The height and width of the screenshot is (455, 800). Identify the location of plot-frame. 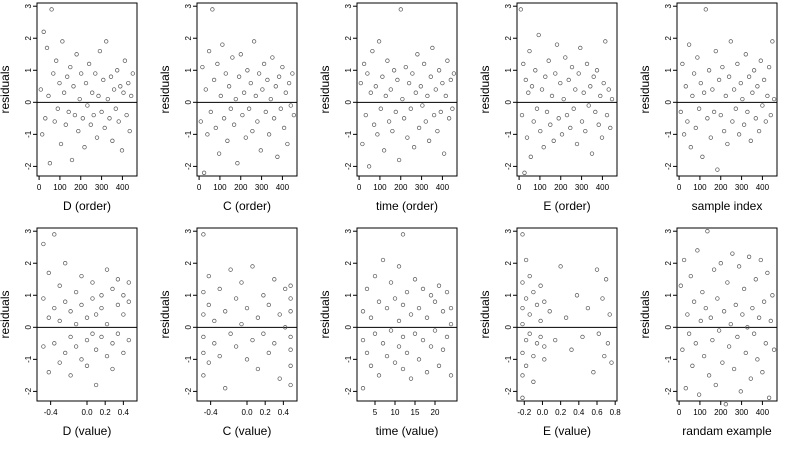
(567, 89).